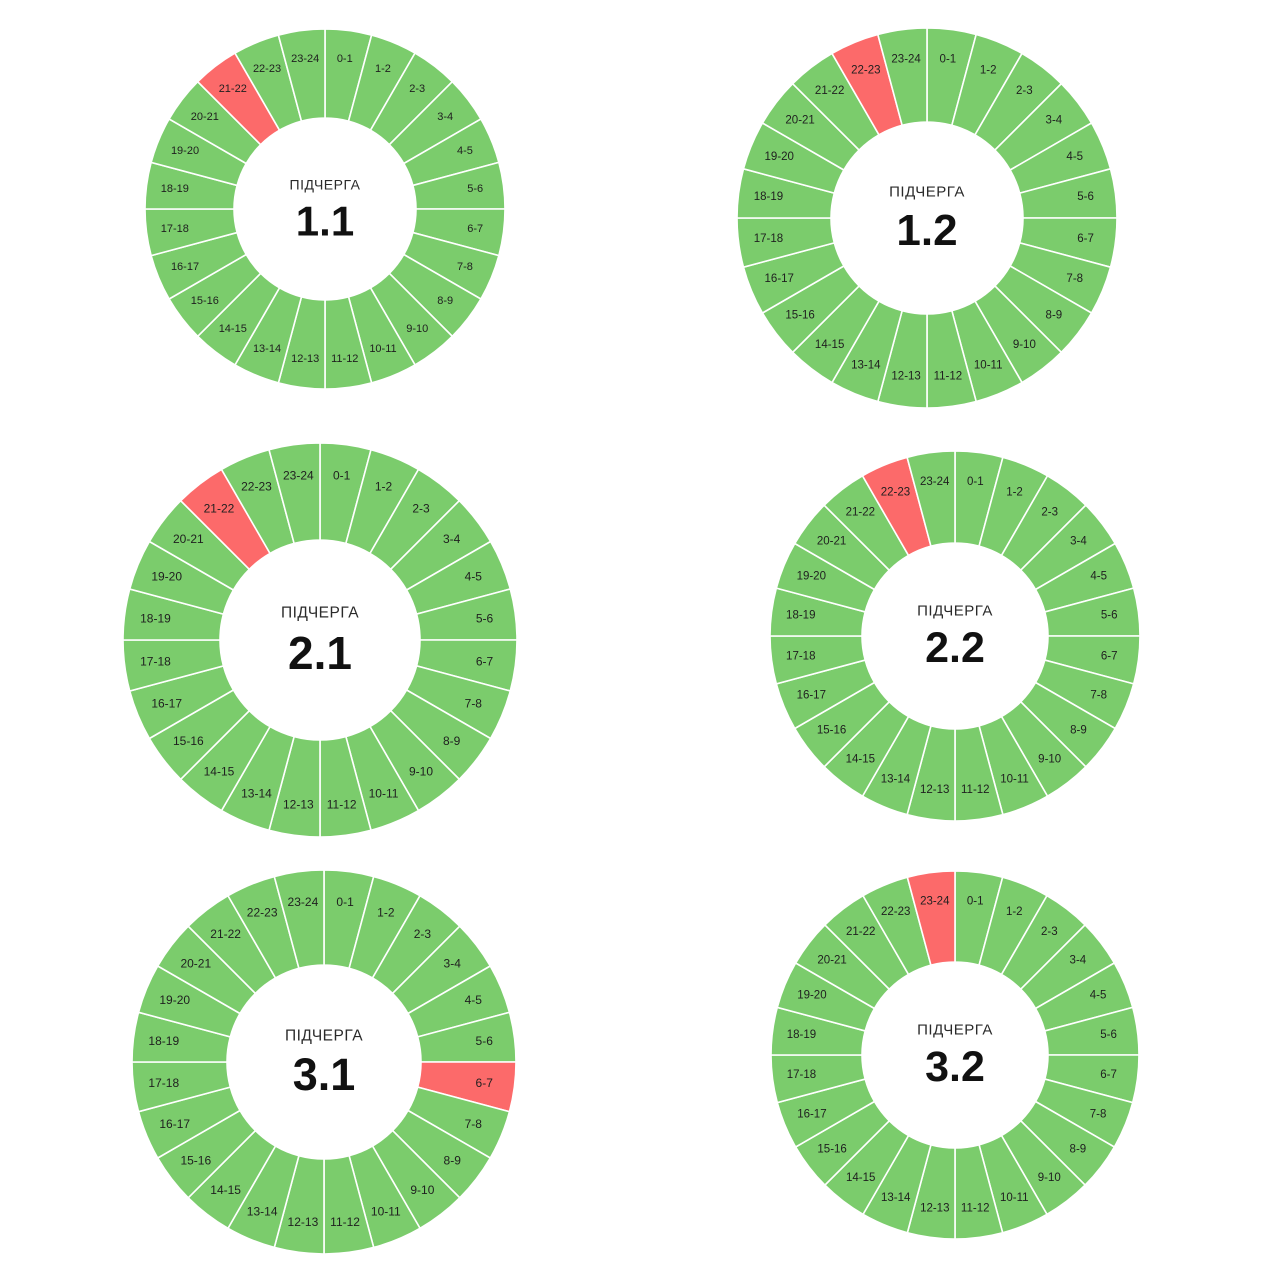 The image size is (1280, 1280). Describe the element at coordinates (926, 230) in the screenshot. I see `queue-number: 1.2` at that location.